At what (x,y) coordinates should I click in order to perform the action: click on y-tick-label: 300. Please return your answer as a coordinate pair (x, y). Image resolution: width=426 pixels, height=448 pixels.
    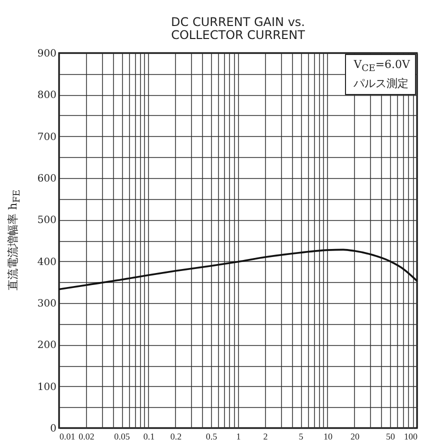
    Looking at the image, I should click on (46, 304).